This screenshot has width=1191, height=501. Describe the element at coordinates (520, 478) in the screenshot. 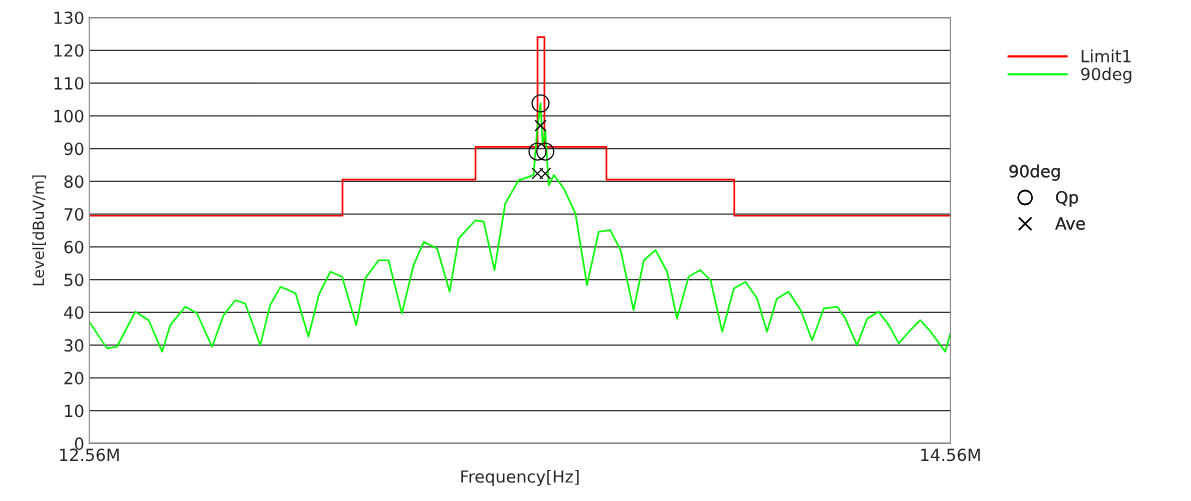

I see `x-axis-title: Frequency[Hz]` at that location.